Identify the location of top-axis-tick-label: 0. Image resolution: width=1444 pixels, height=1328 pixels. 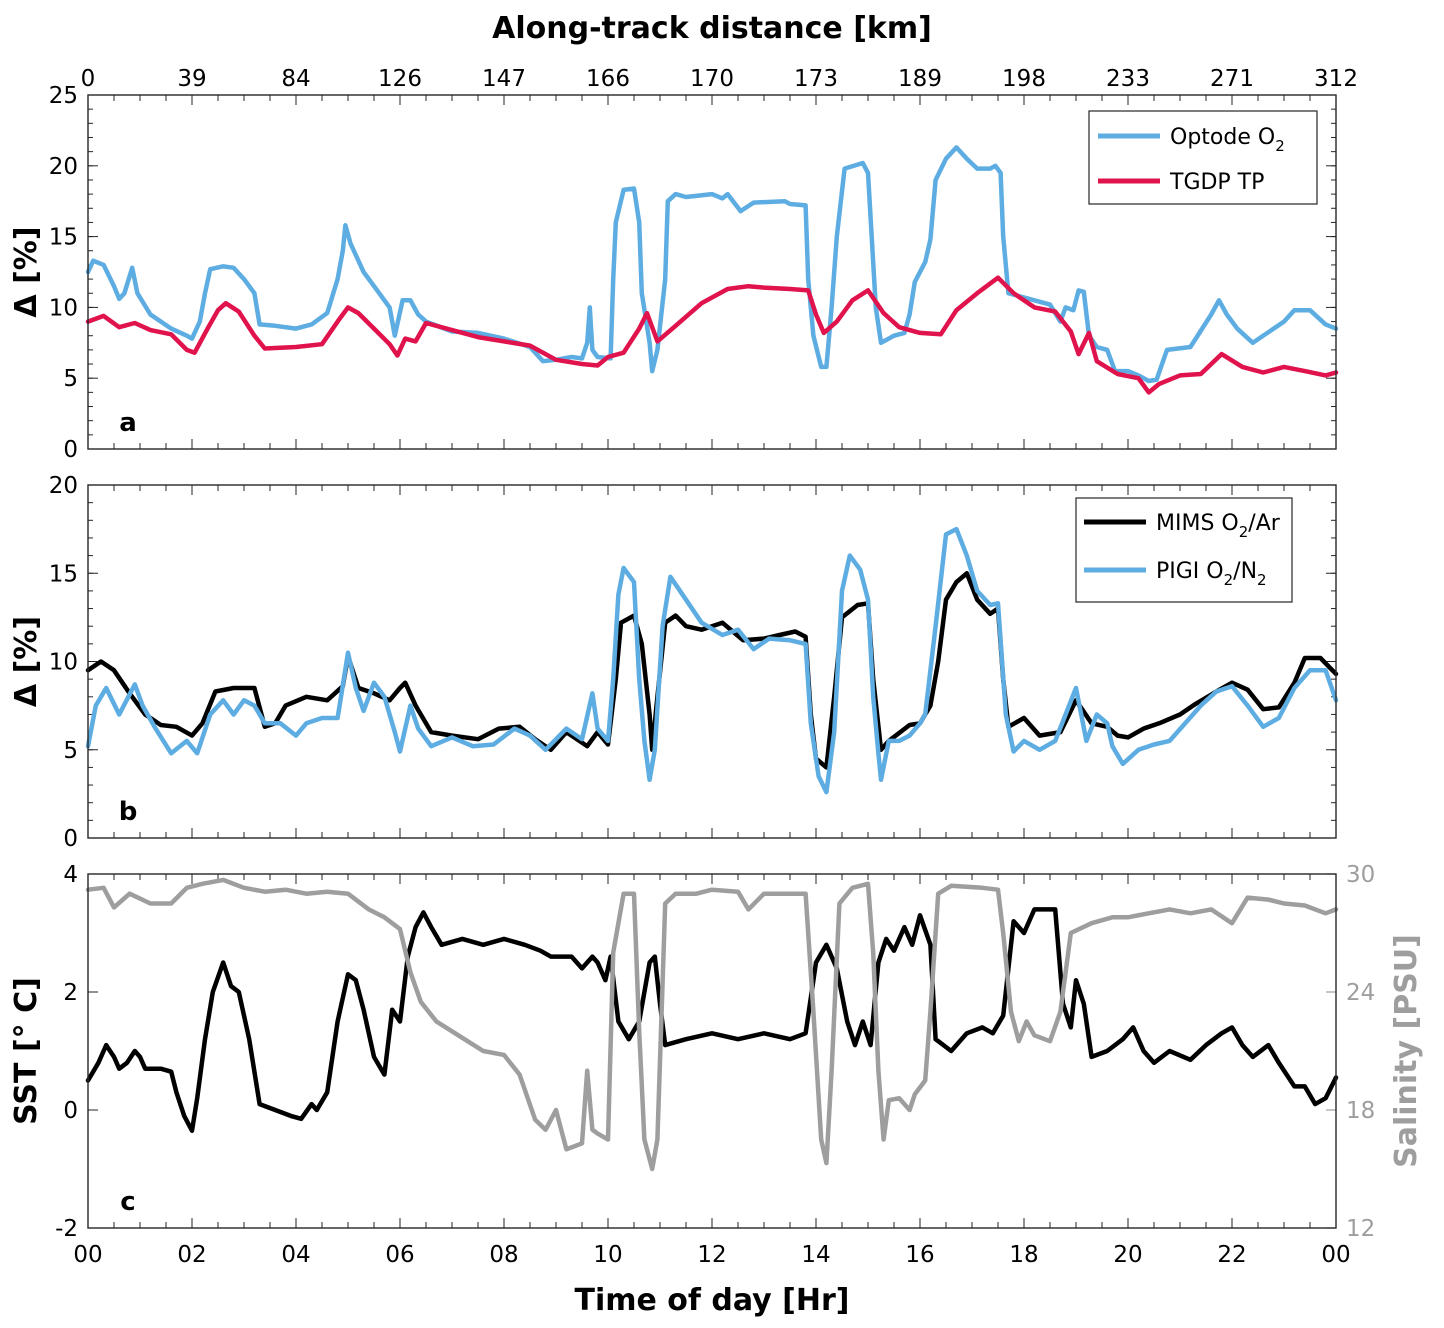
(88, 79).